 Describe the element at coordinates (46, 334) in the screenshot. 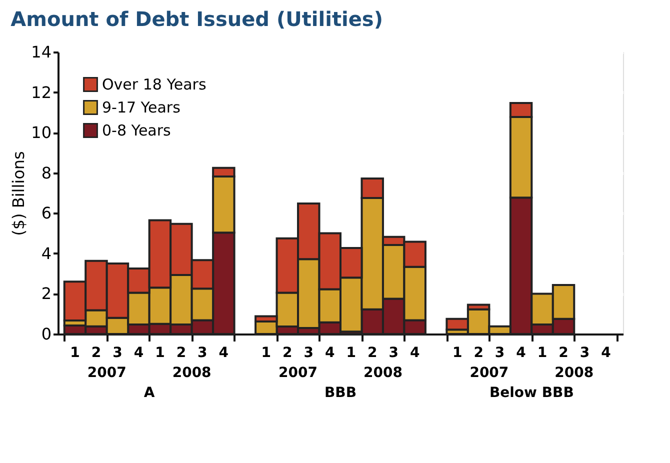

I see `y-tick-label: 0` at that location.